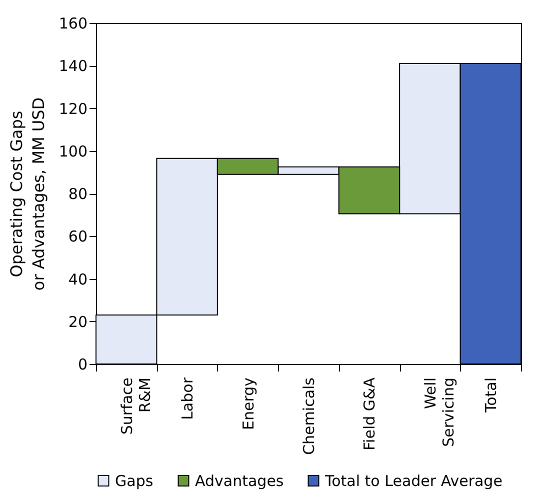 The image size is (546, 501). I want to click on x-tick-label: Energy, so click(248, 403).